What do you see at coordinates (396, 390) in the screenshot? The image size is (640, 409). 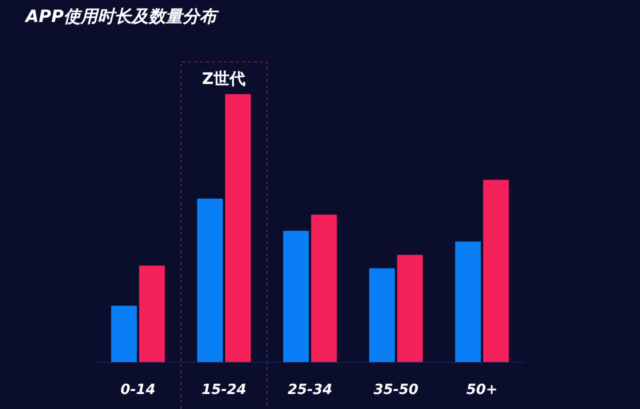 I see `x-tick-label: 35-50` at bounding box center [396, 390].